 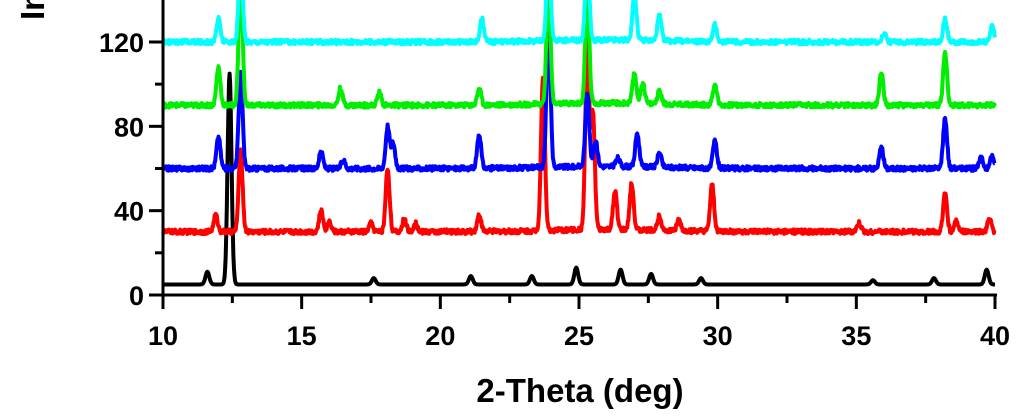 I want to click on x-tick-label: 15, so click(x=302, y=336).